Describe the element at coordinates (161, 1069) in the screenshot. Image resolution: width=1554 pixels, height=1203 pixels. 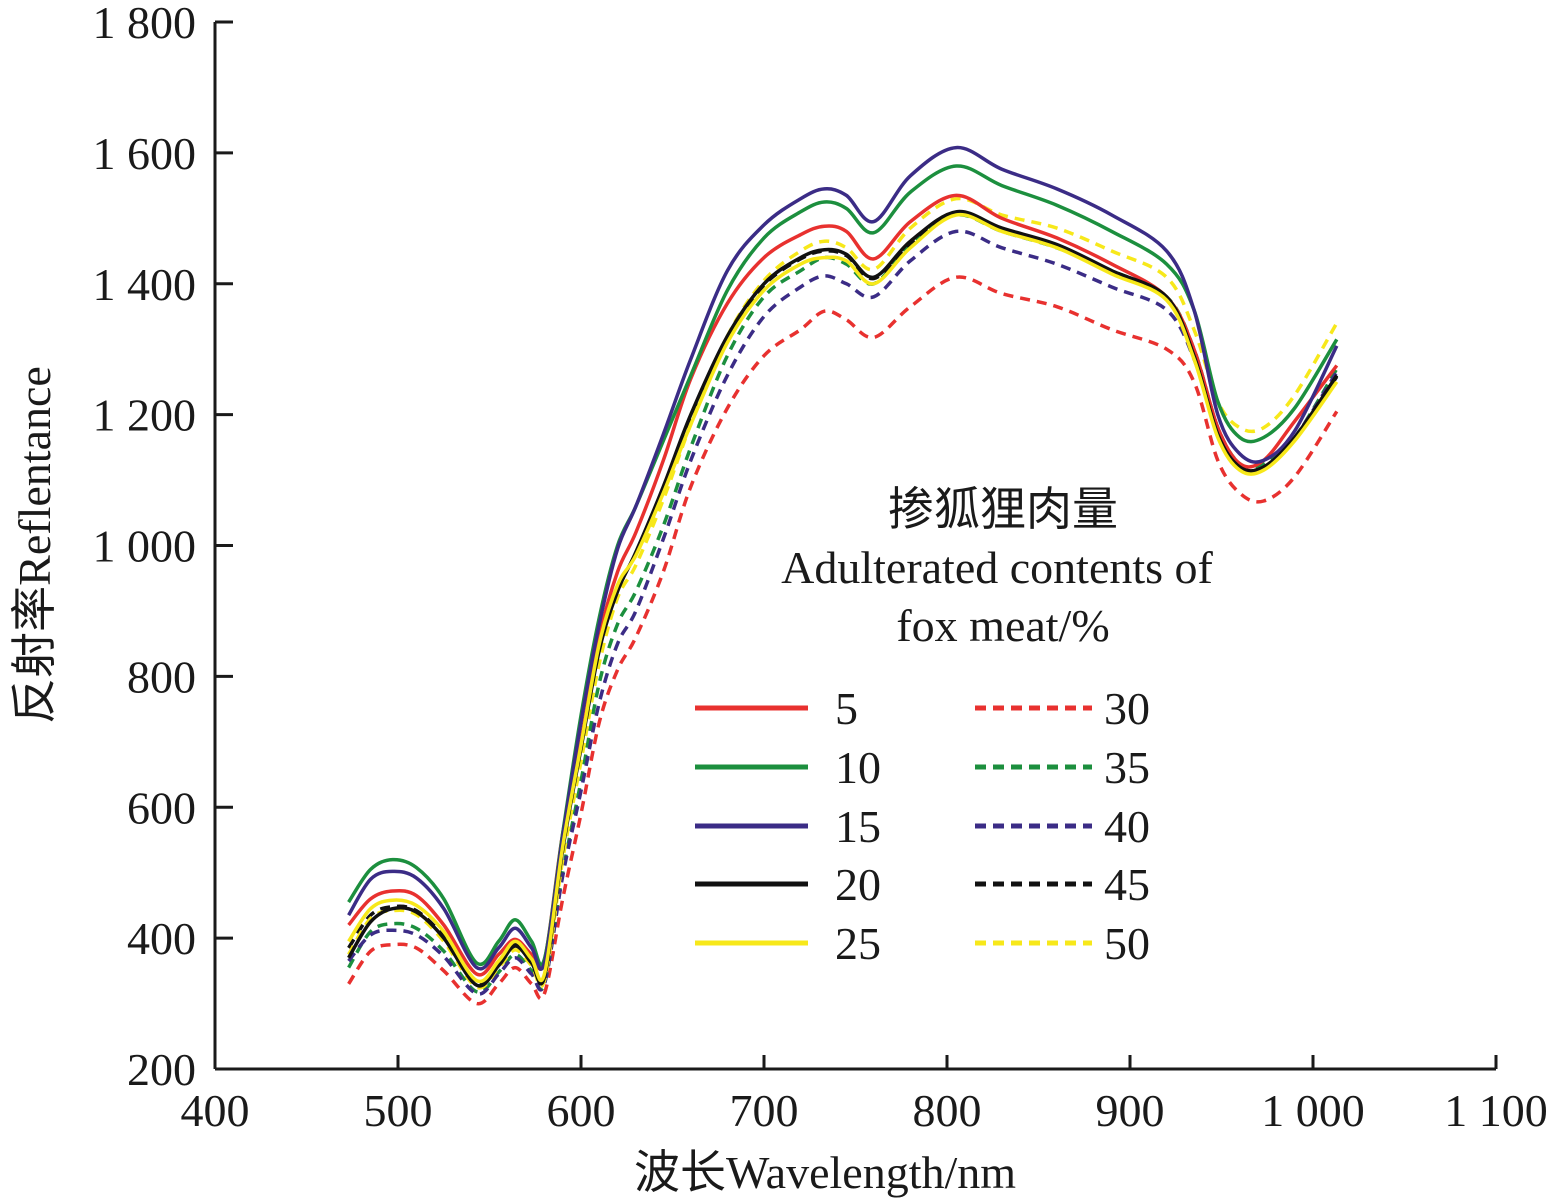
I see `y-tick-label: 200` at that location.